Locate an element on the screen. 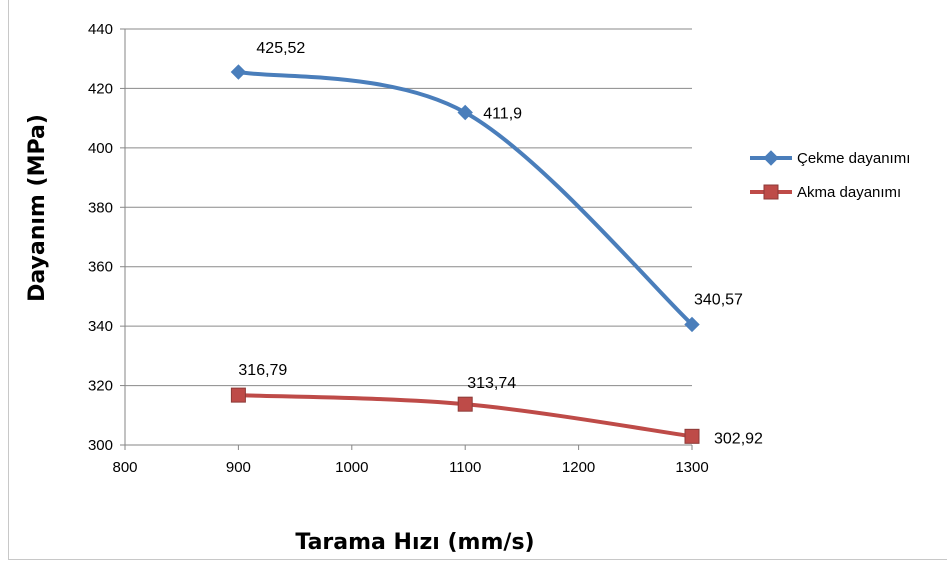 The height and width of the screenshot is (562, 947). y-axis-title: Dayanım (MPa) is located at coordinates (37, 208).